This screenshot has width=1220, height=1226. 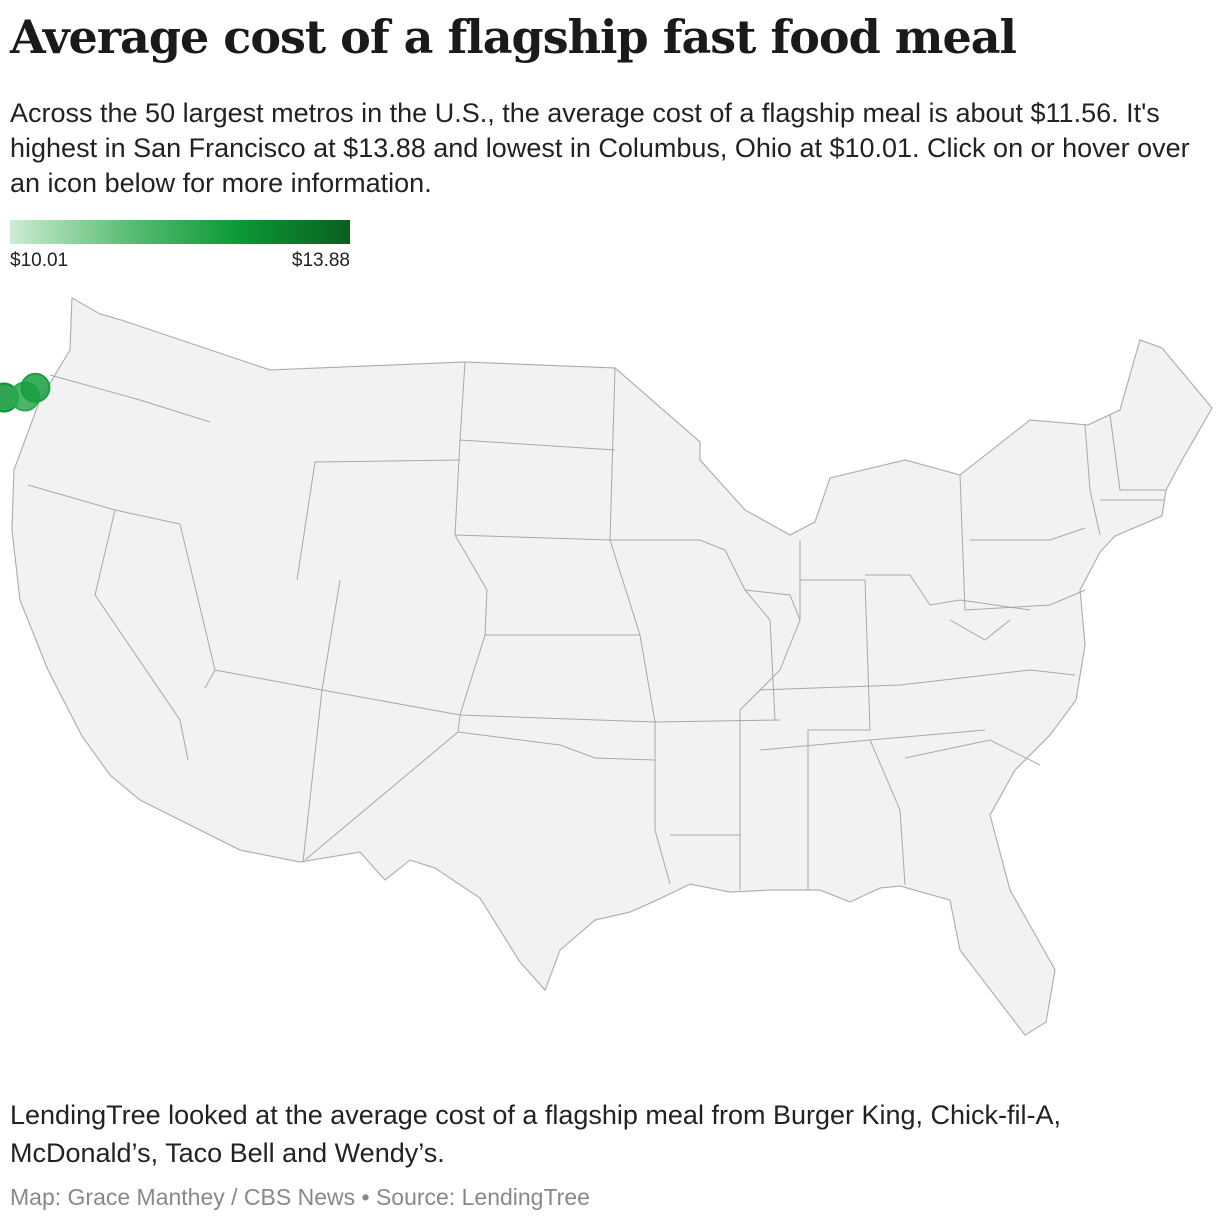 I want to click on legend-gradient-bar, so click(x=180, y=232).